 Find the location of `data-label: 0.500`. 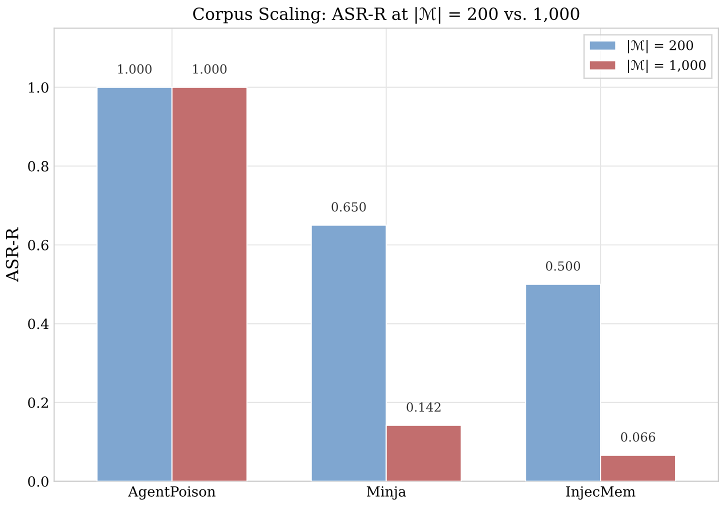

data-label: 0.500 is located at coordinates (563, 266).